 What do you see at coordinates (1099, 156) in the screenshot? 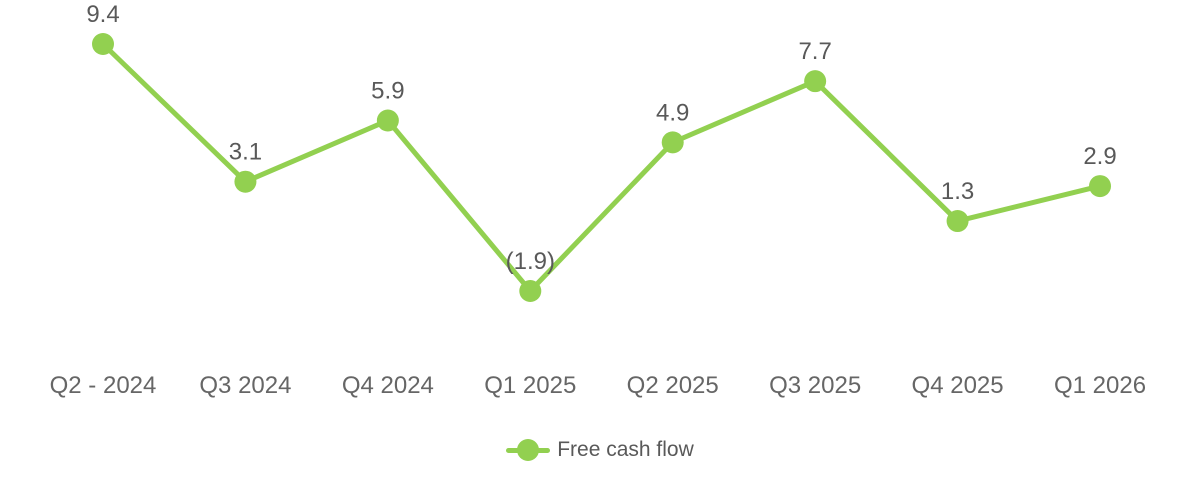
I see `data-label: 2.9` at bounding box center [1099, 156].